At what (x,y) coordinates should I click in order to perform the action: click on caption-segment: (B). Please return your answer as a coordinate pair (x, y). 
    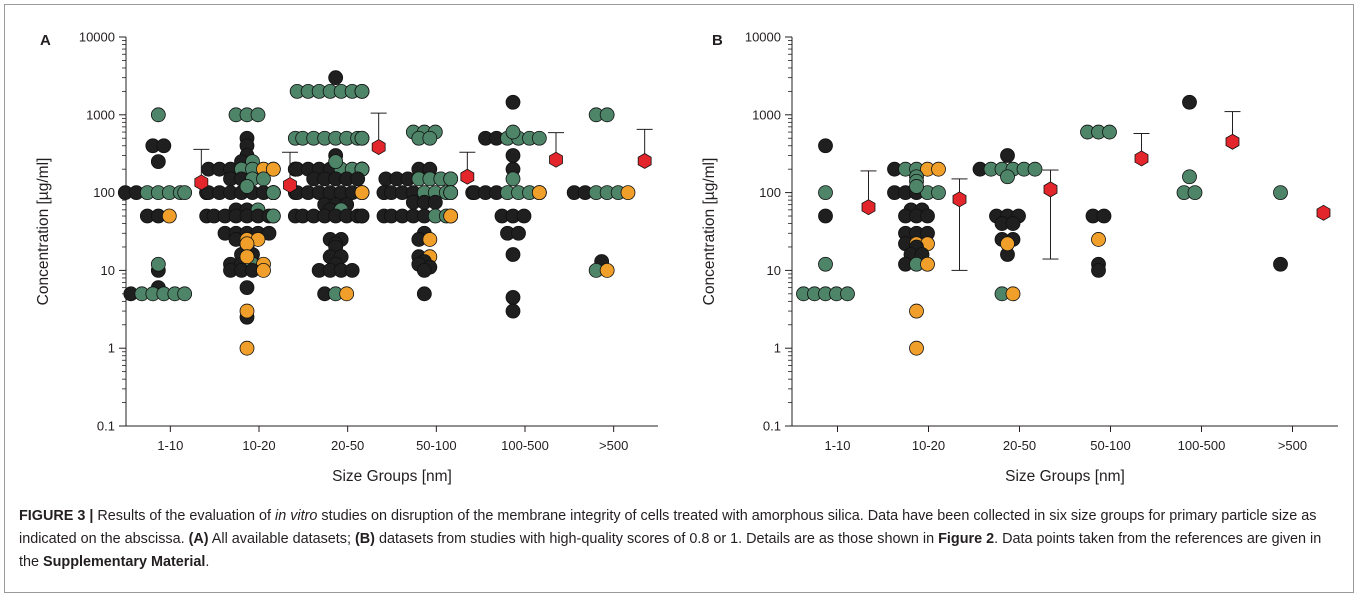
    Looking at the image, I should click on (365, 539).